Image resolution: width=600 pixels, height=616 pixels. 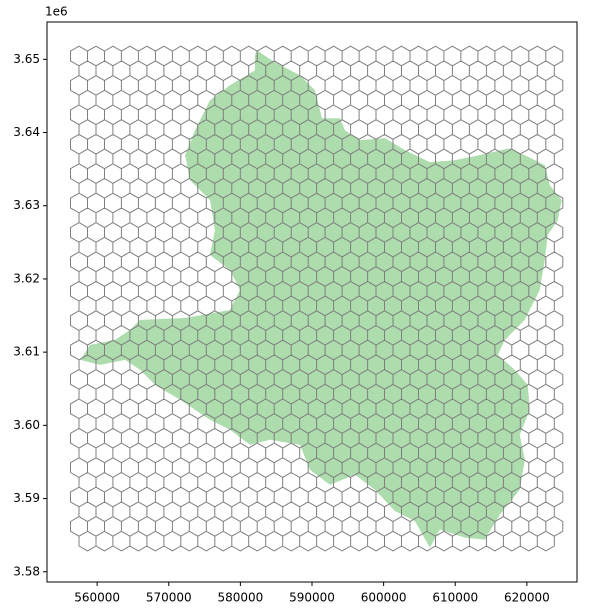 I want to click on y-tick-label: 3.61, so click(x=26, y=352).